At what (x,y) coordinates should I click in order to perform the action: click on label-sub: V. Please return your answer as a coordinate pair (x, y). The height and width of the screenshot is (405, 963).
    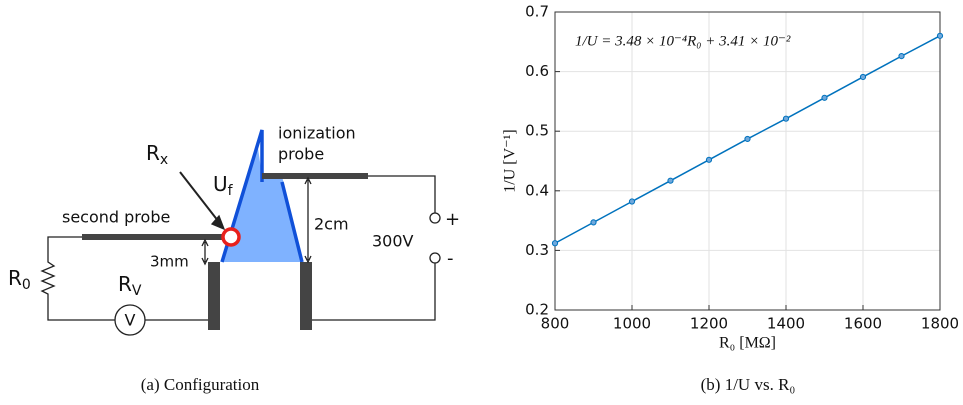
    Looking at the image, I should click on (137, 291).